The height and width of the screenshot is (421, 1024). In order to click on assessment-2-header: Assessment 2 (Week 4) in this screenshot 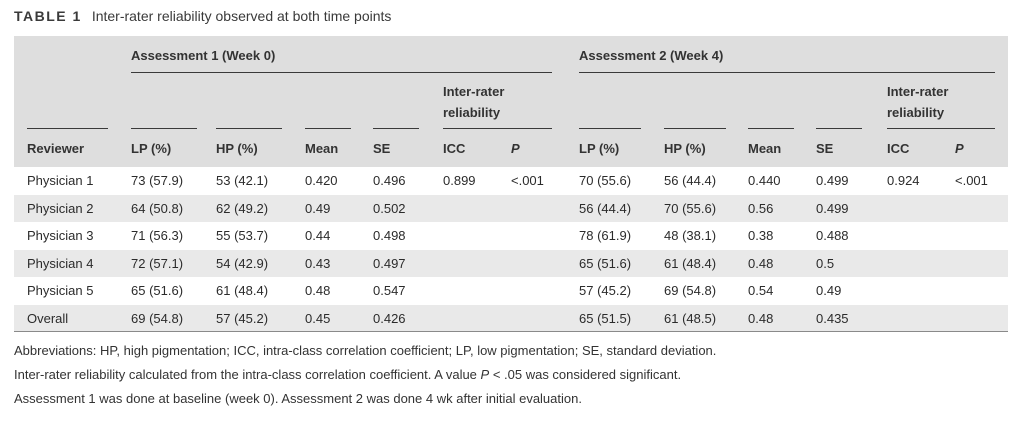, I will do `click(651, 55)`.